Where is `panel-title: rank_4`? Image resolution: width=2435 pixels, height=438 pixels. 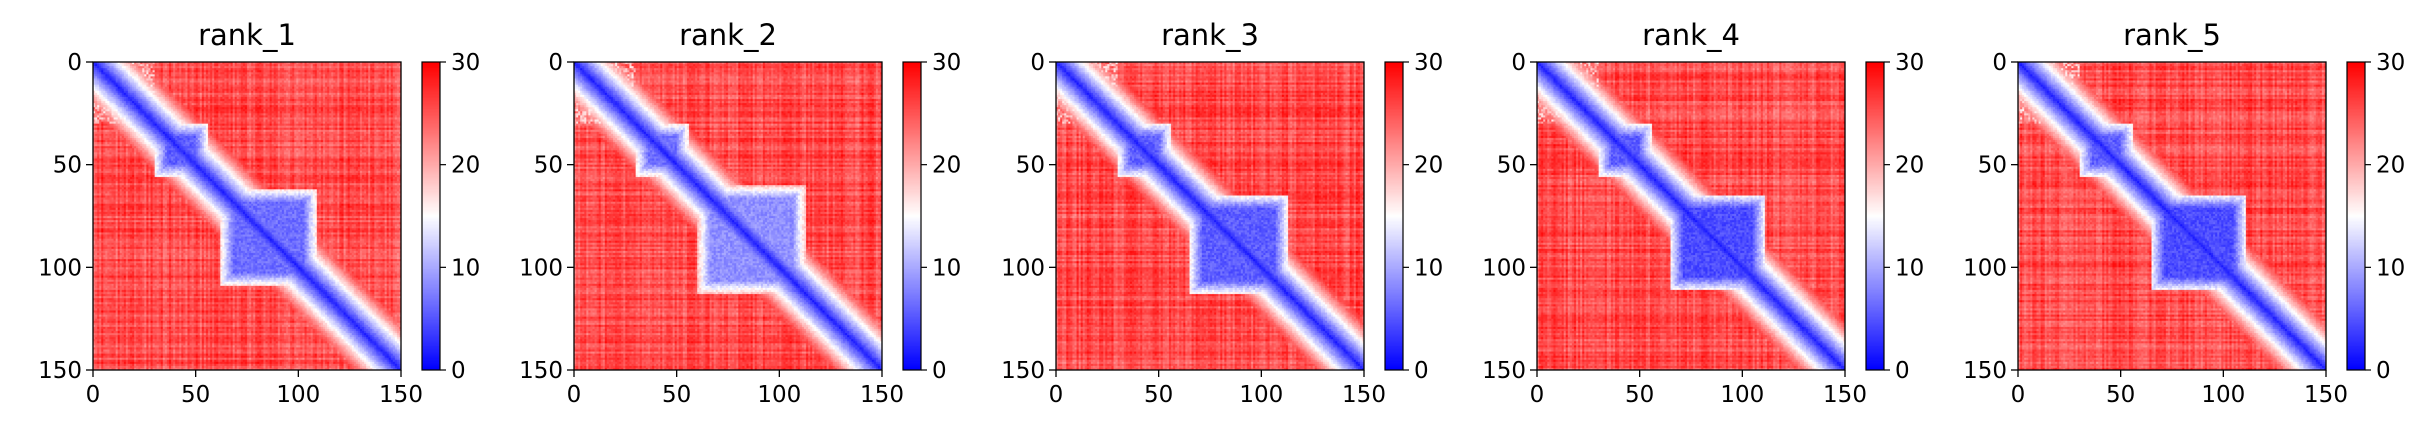 panel-title: rank_4 is located at coordinates (1691, 35).